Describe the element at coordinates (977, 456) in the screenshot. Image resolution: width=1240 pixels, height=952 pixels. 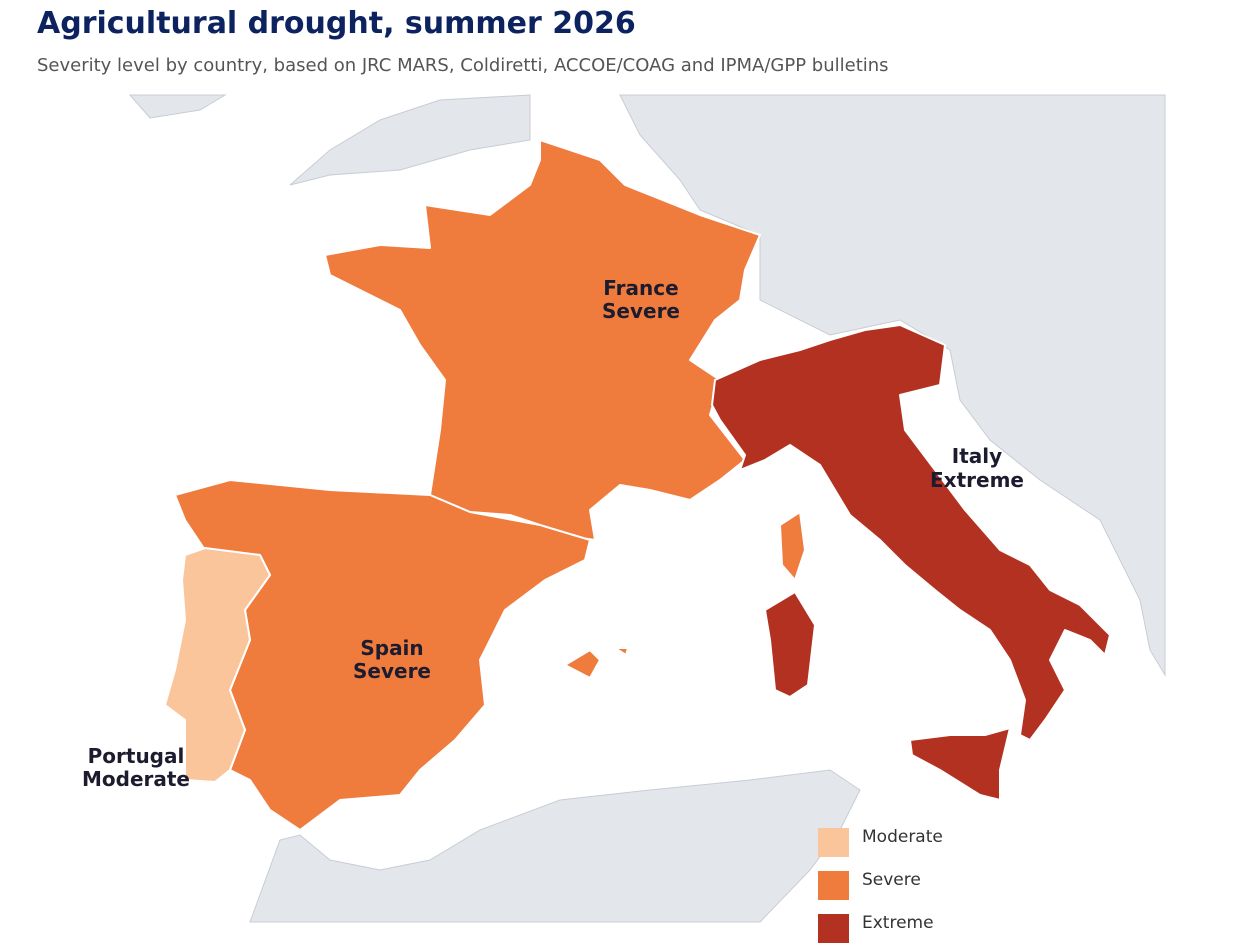
I see `country-name: Italy` at that location.